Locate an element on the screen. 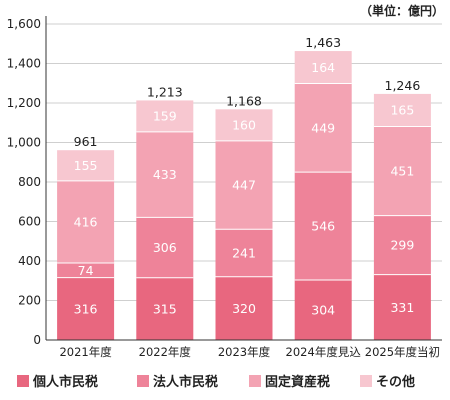 The width and height of the screenshot is (450, 400). segment-value-label: 331 is located at coordinates (402, 307).